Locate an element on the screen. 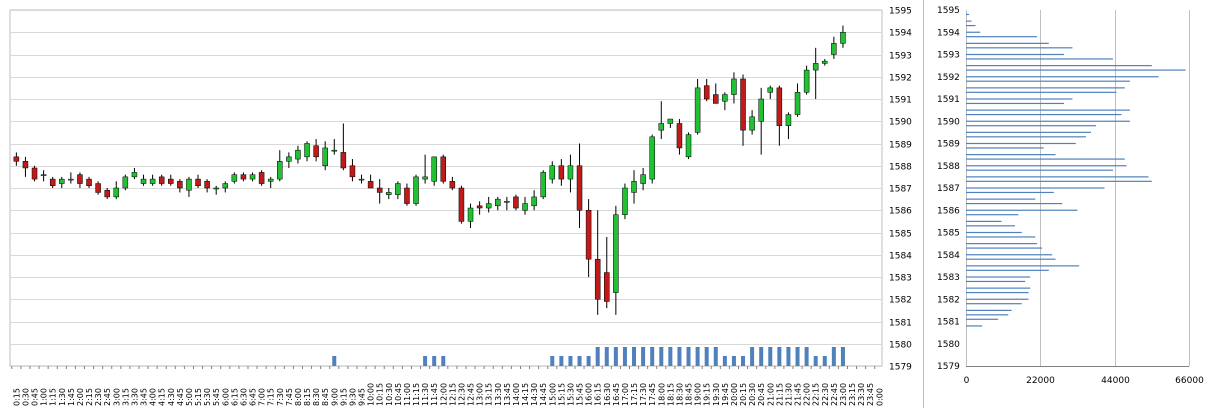 The image size is (1211, 413). profile-price-label: 1581 is located at coordinates (948, 323).